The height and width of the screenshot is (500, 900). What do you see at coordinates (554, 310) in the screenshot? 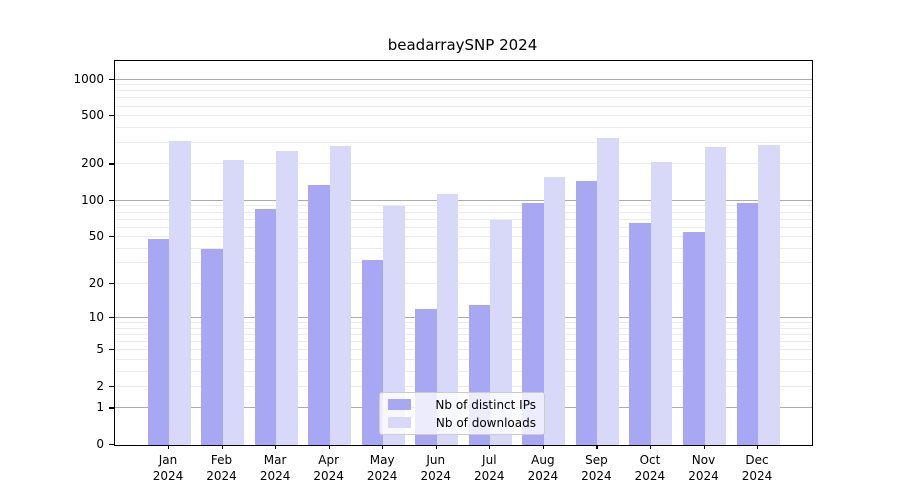
I see `bar-downloads-aug` at bounding box center [554, 310].